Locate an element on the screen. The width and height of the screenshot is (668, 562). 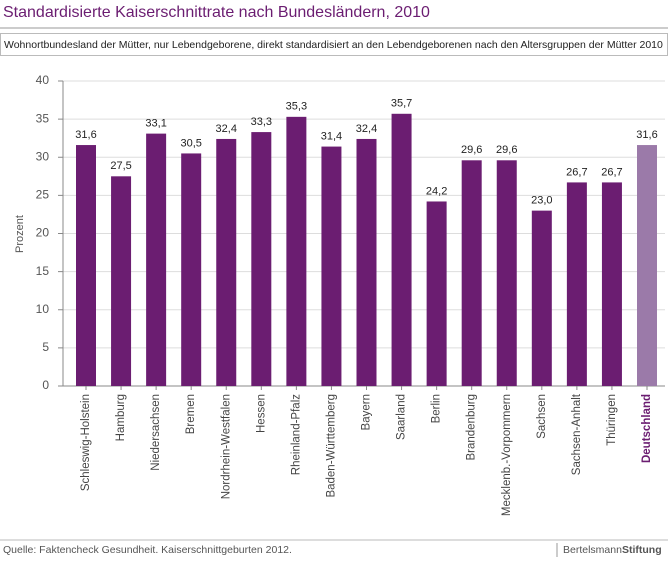
x-tick-label: Brandenburg is located at coordinates (472, 427).